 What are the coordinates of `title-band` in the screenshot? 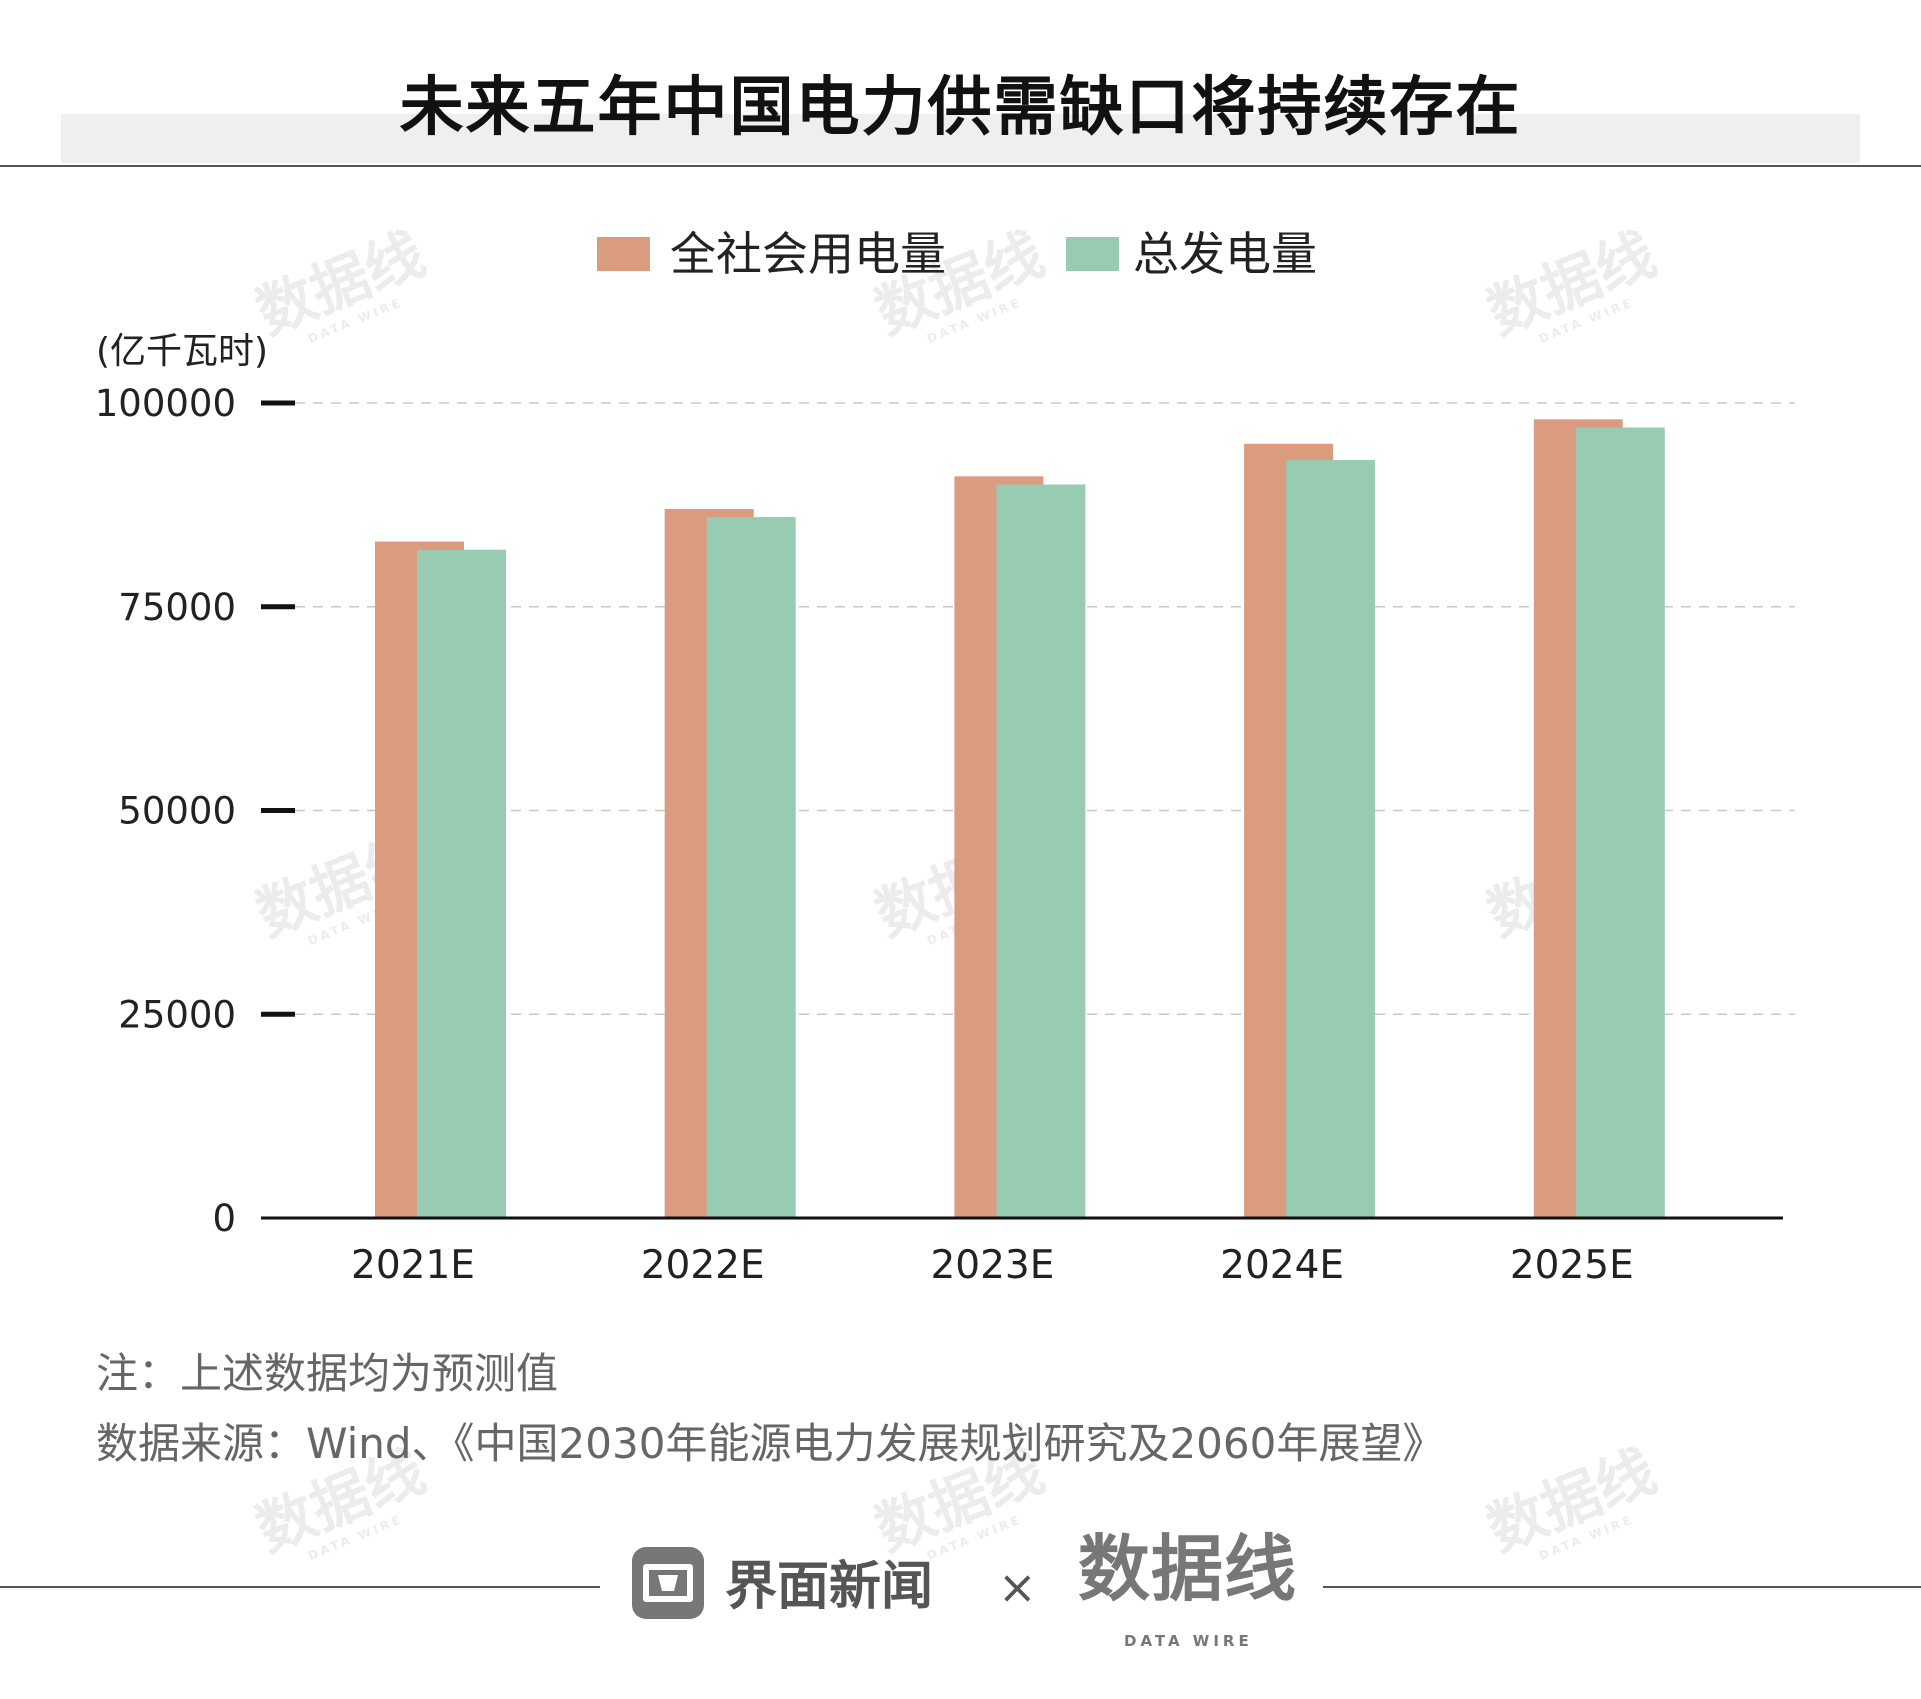 It's located at (960, 138).